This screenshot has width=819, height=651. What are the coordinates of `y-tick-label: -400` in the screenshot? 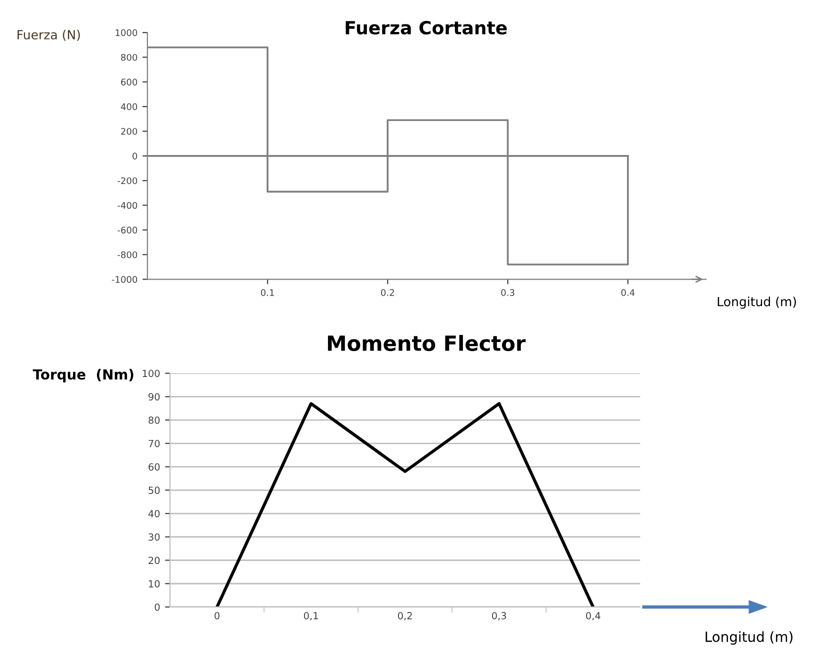 It's located at (128, 205).